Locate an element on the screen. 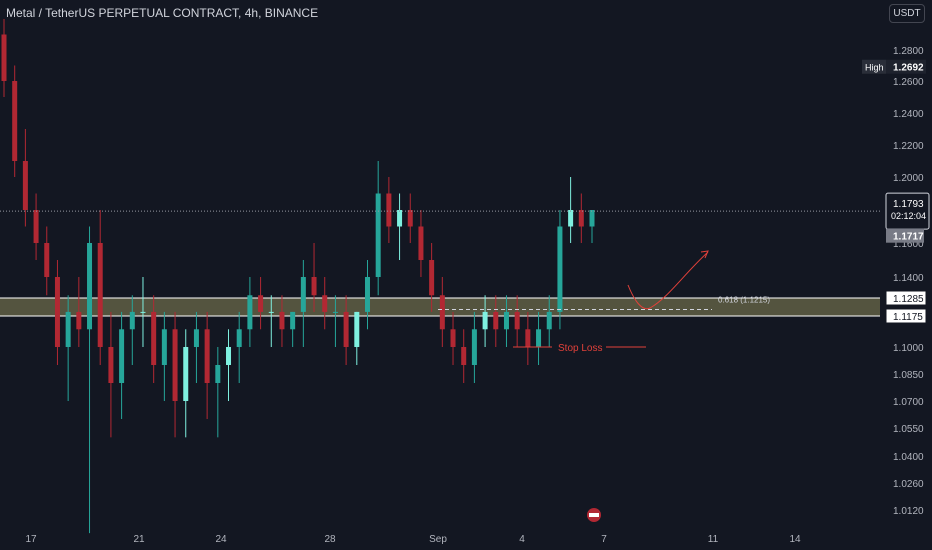 The image size is (932, 550). event-flag-icon is located at coordinates (594, 515).